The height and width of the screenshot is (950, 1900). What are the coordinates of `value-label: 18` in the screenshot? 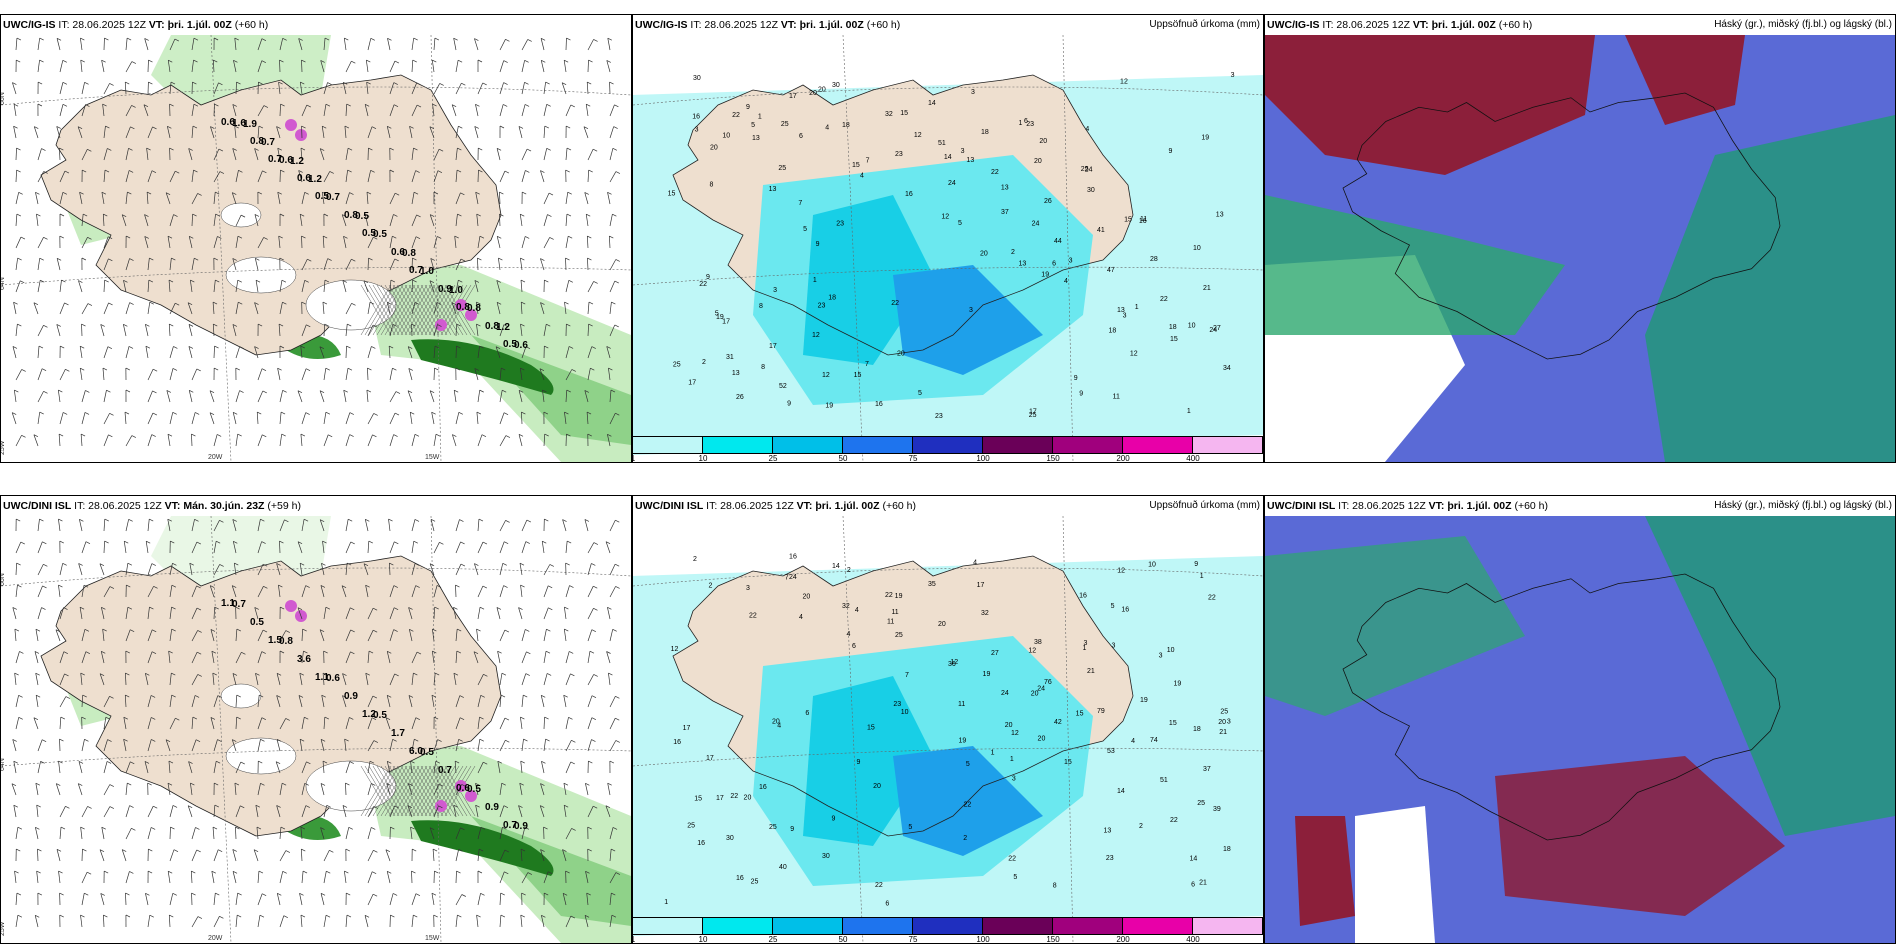 It's located at (1227, 849).